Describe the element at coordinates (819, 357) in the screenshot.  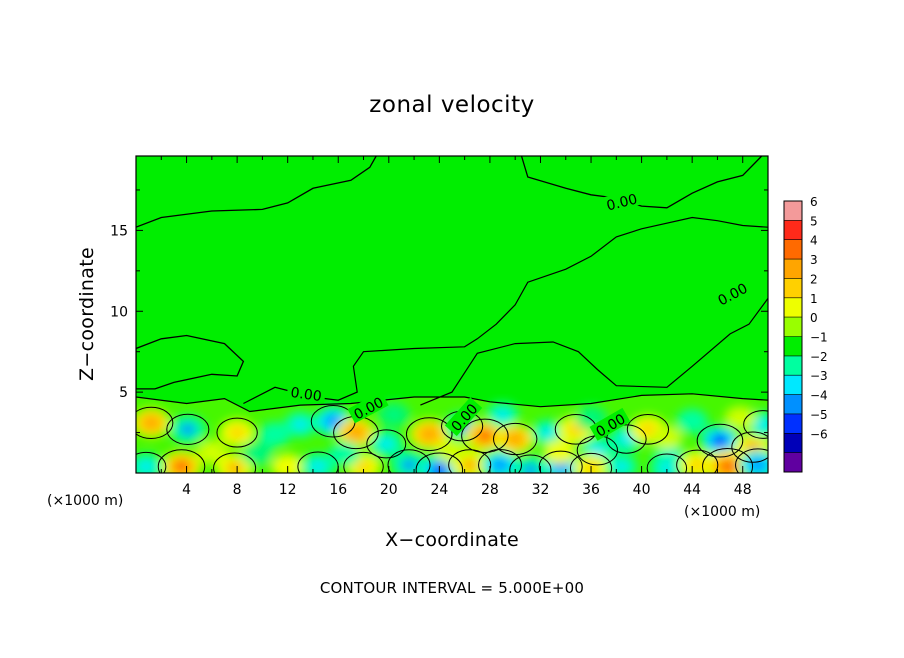
I see `colorbar-level-8: −2` at that location.